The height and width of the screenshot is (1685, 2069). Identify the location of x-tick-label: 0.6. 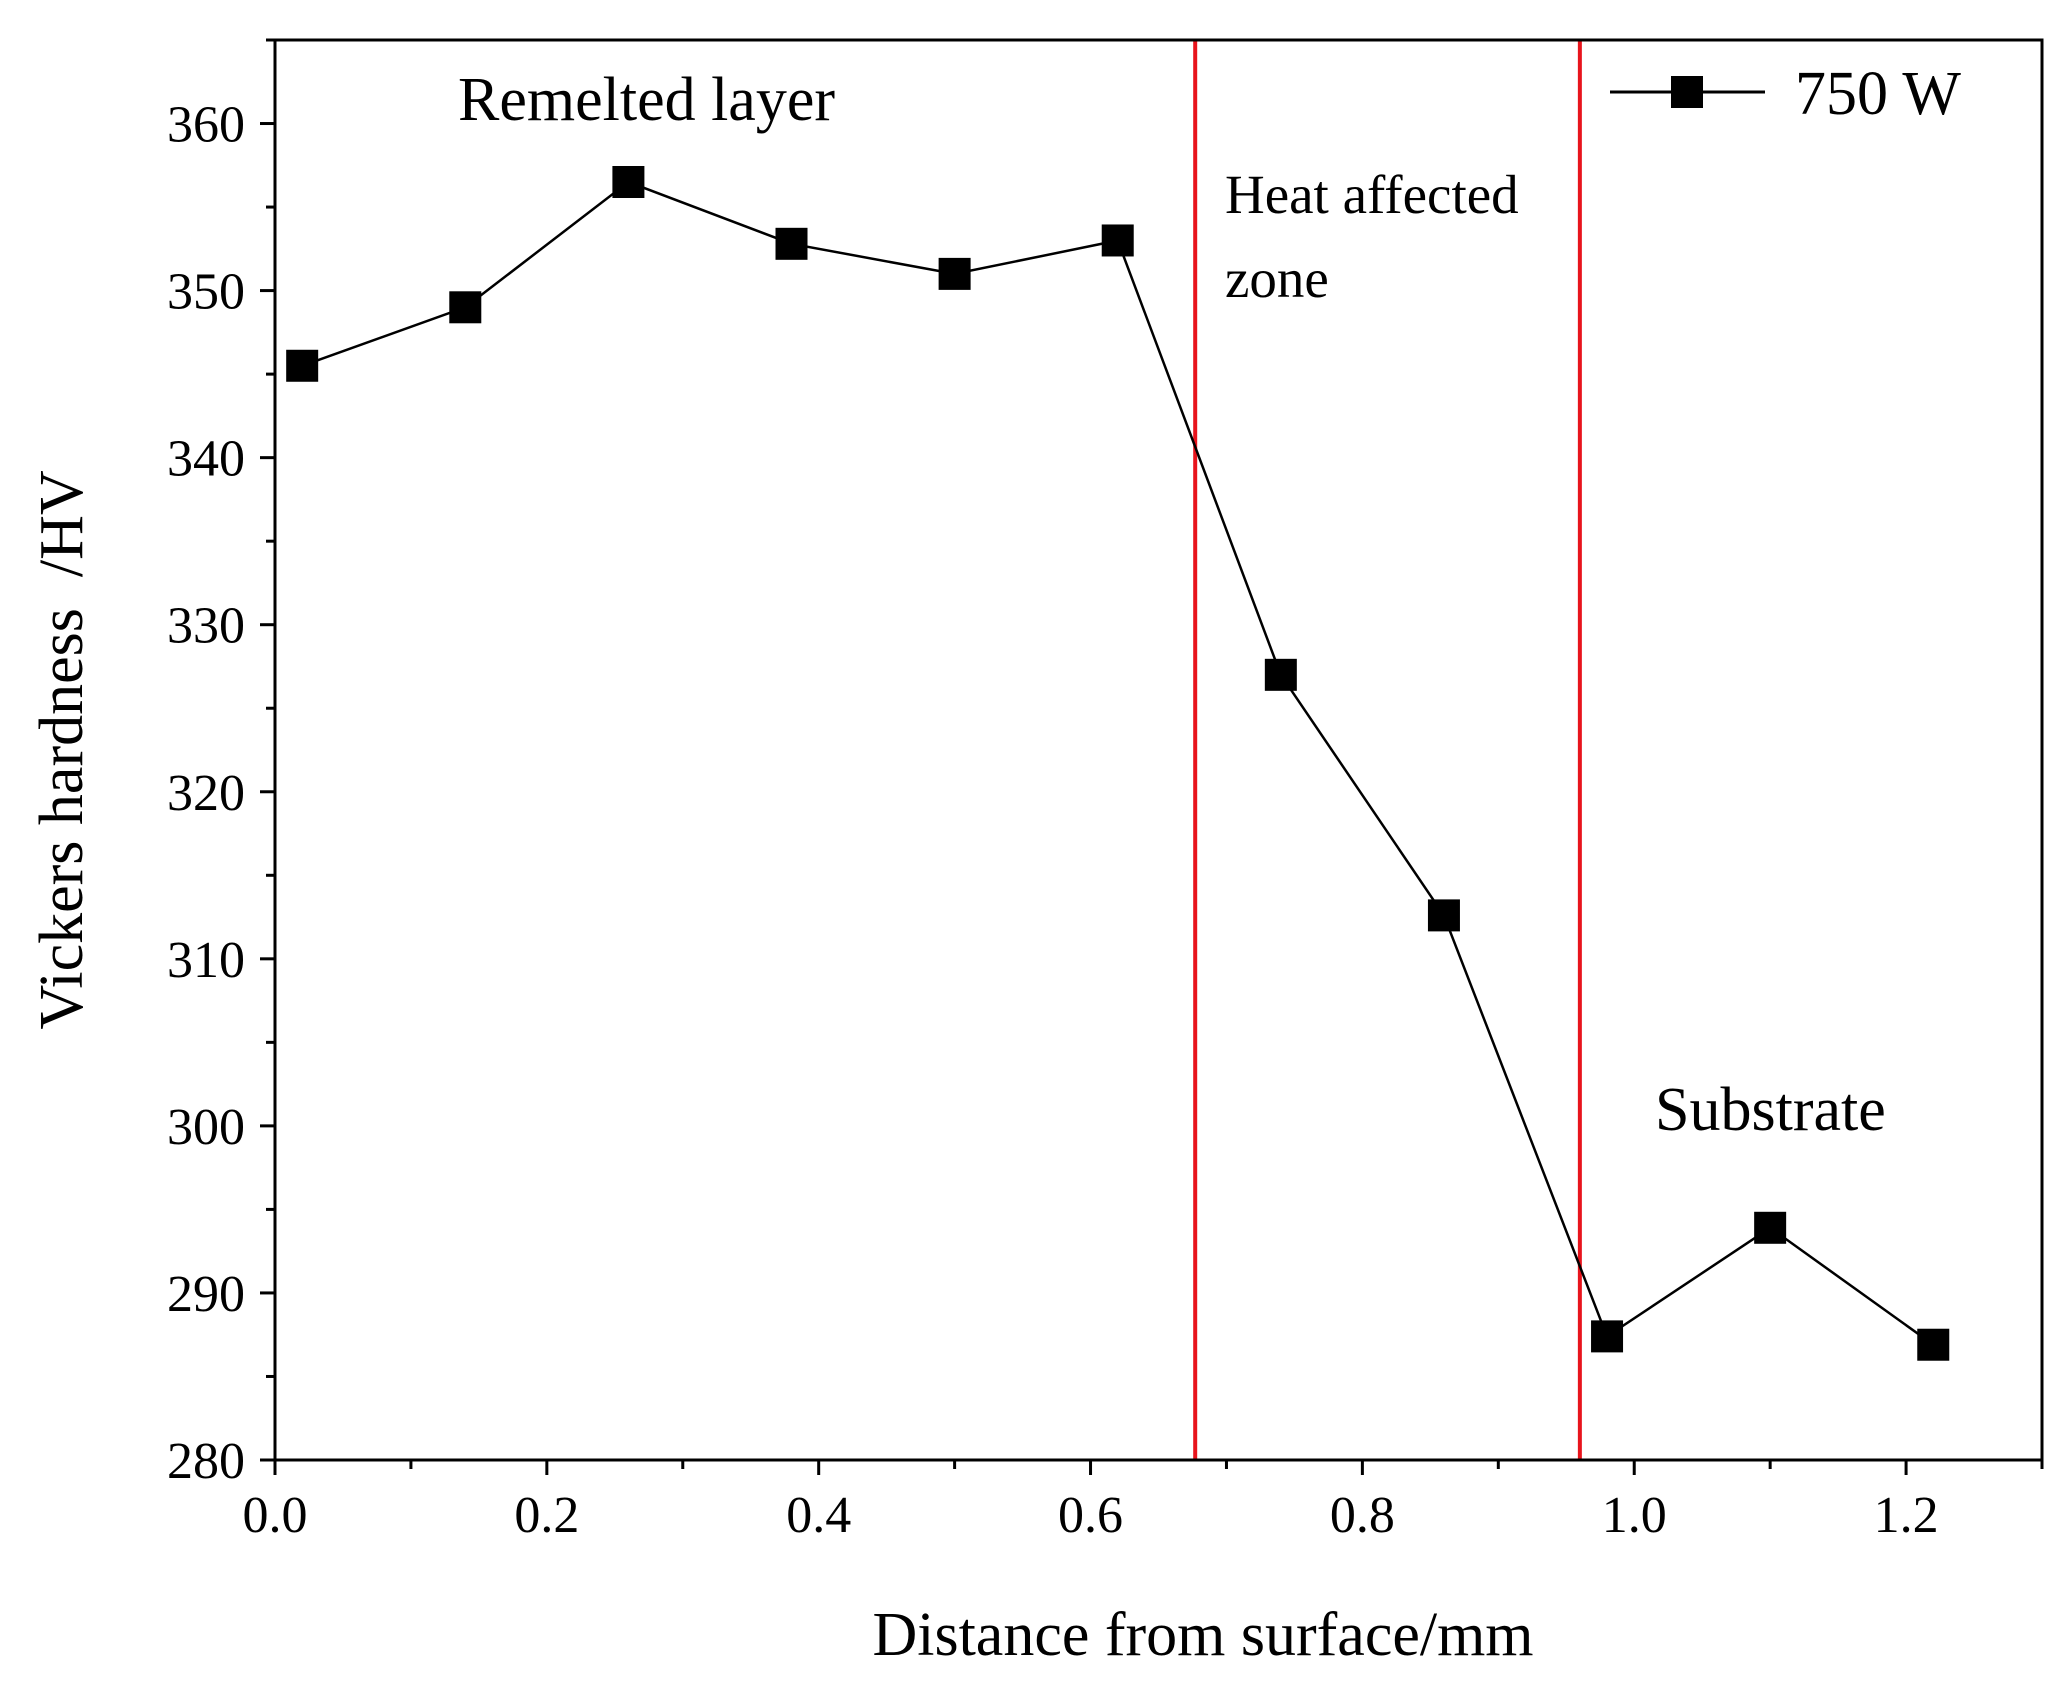
(1090, 1515).